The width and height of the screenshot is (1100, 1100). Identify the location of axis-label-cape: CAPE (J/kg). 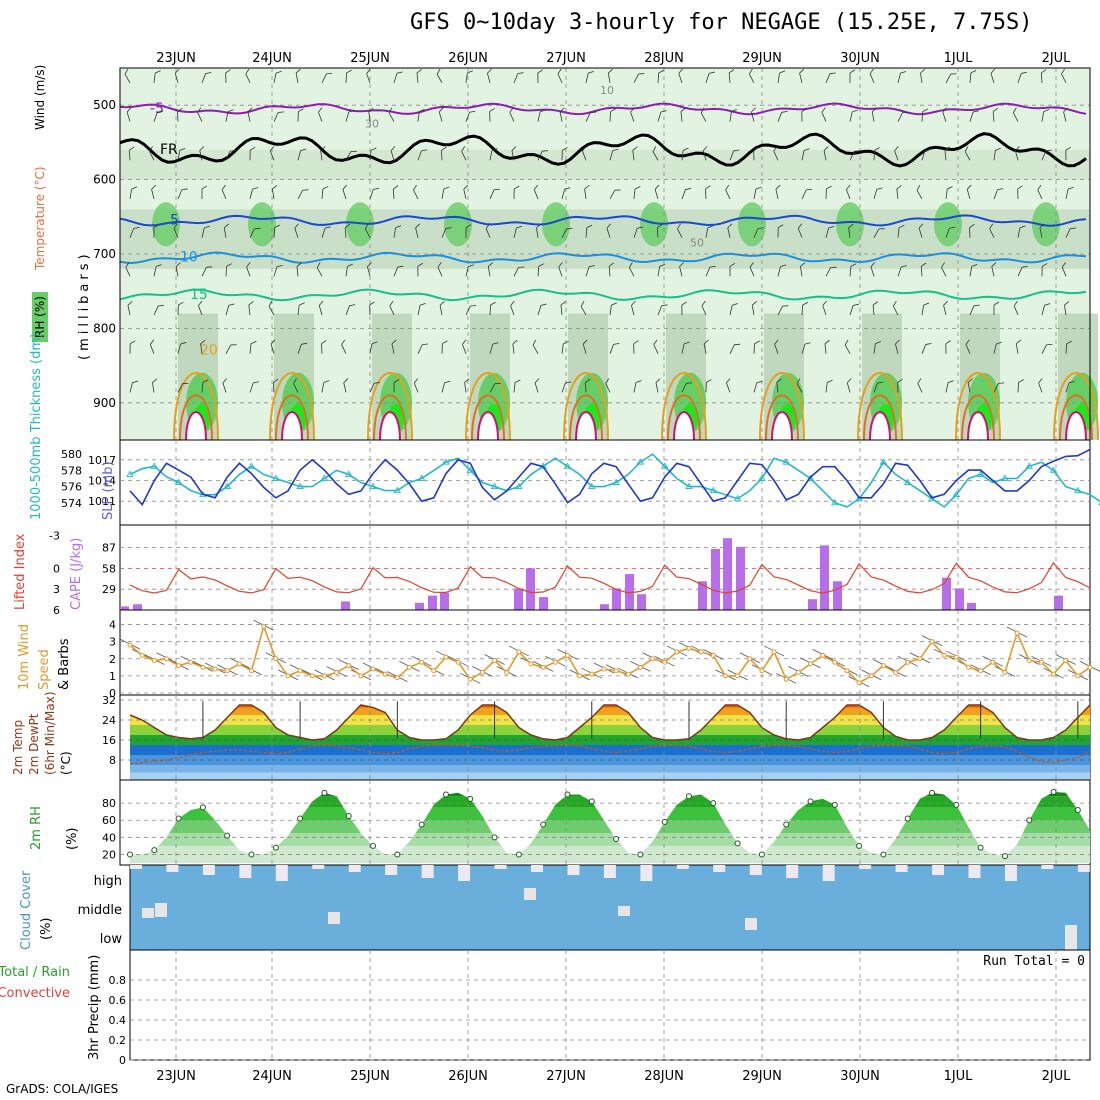
(76, 574).